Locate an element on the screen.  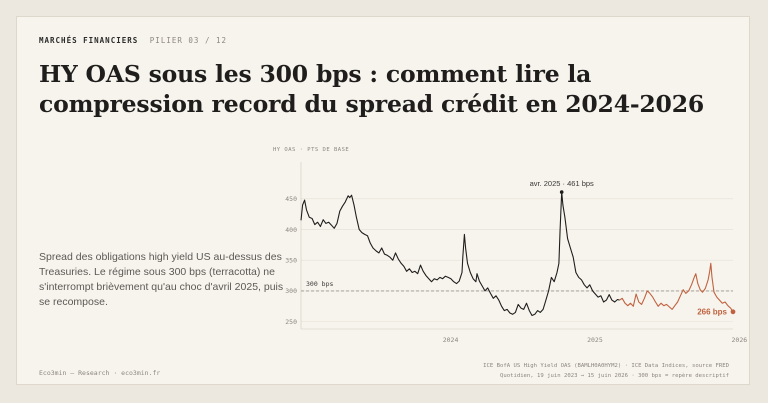
x-tick-label-2026: 2026 is located at coordinates (740, 340).